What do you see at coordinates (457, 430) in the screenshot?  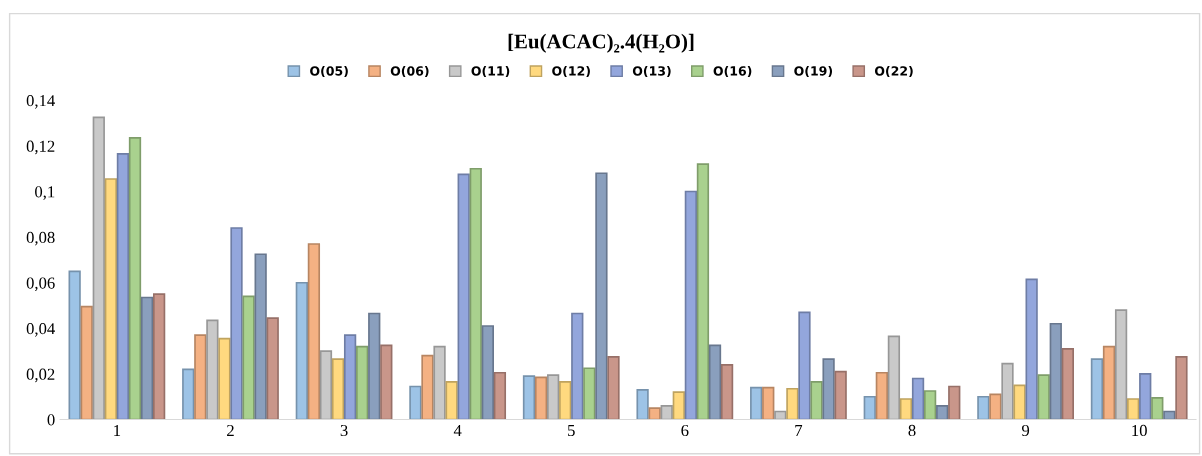 I see `x-tick-label: 4` at bounding box center [457, 430].